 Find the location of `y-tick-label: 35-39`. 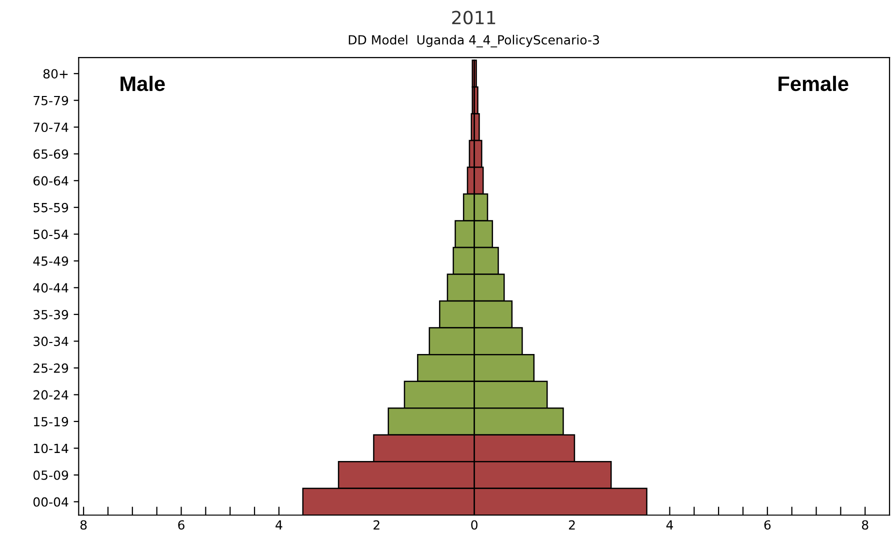

y-tick-label: 35-39 is located at coordinates (51, 315).